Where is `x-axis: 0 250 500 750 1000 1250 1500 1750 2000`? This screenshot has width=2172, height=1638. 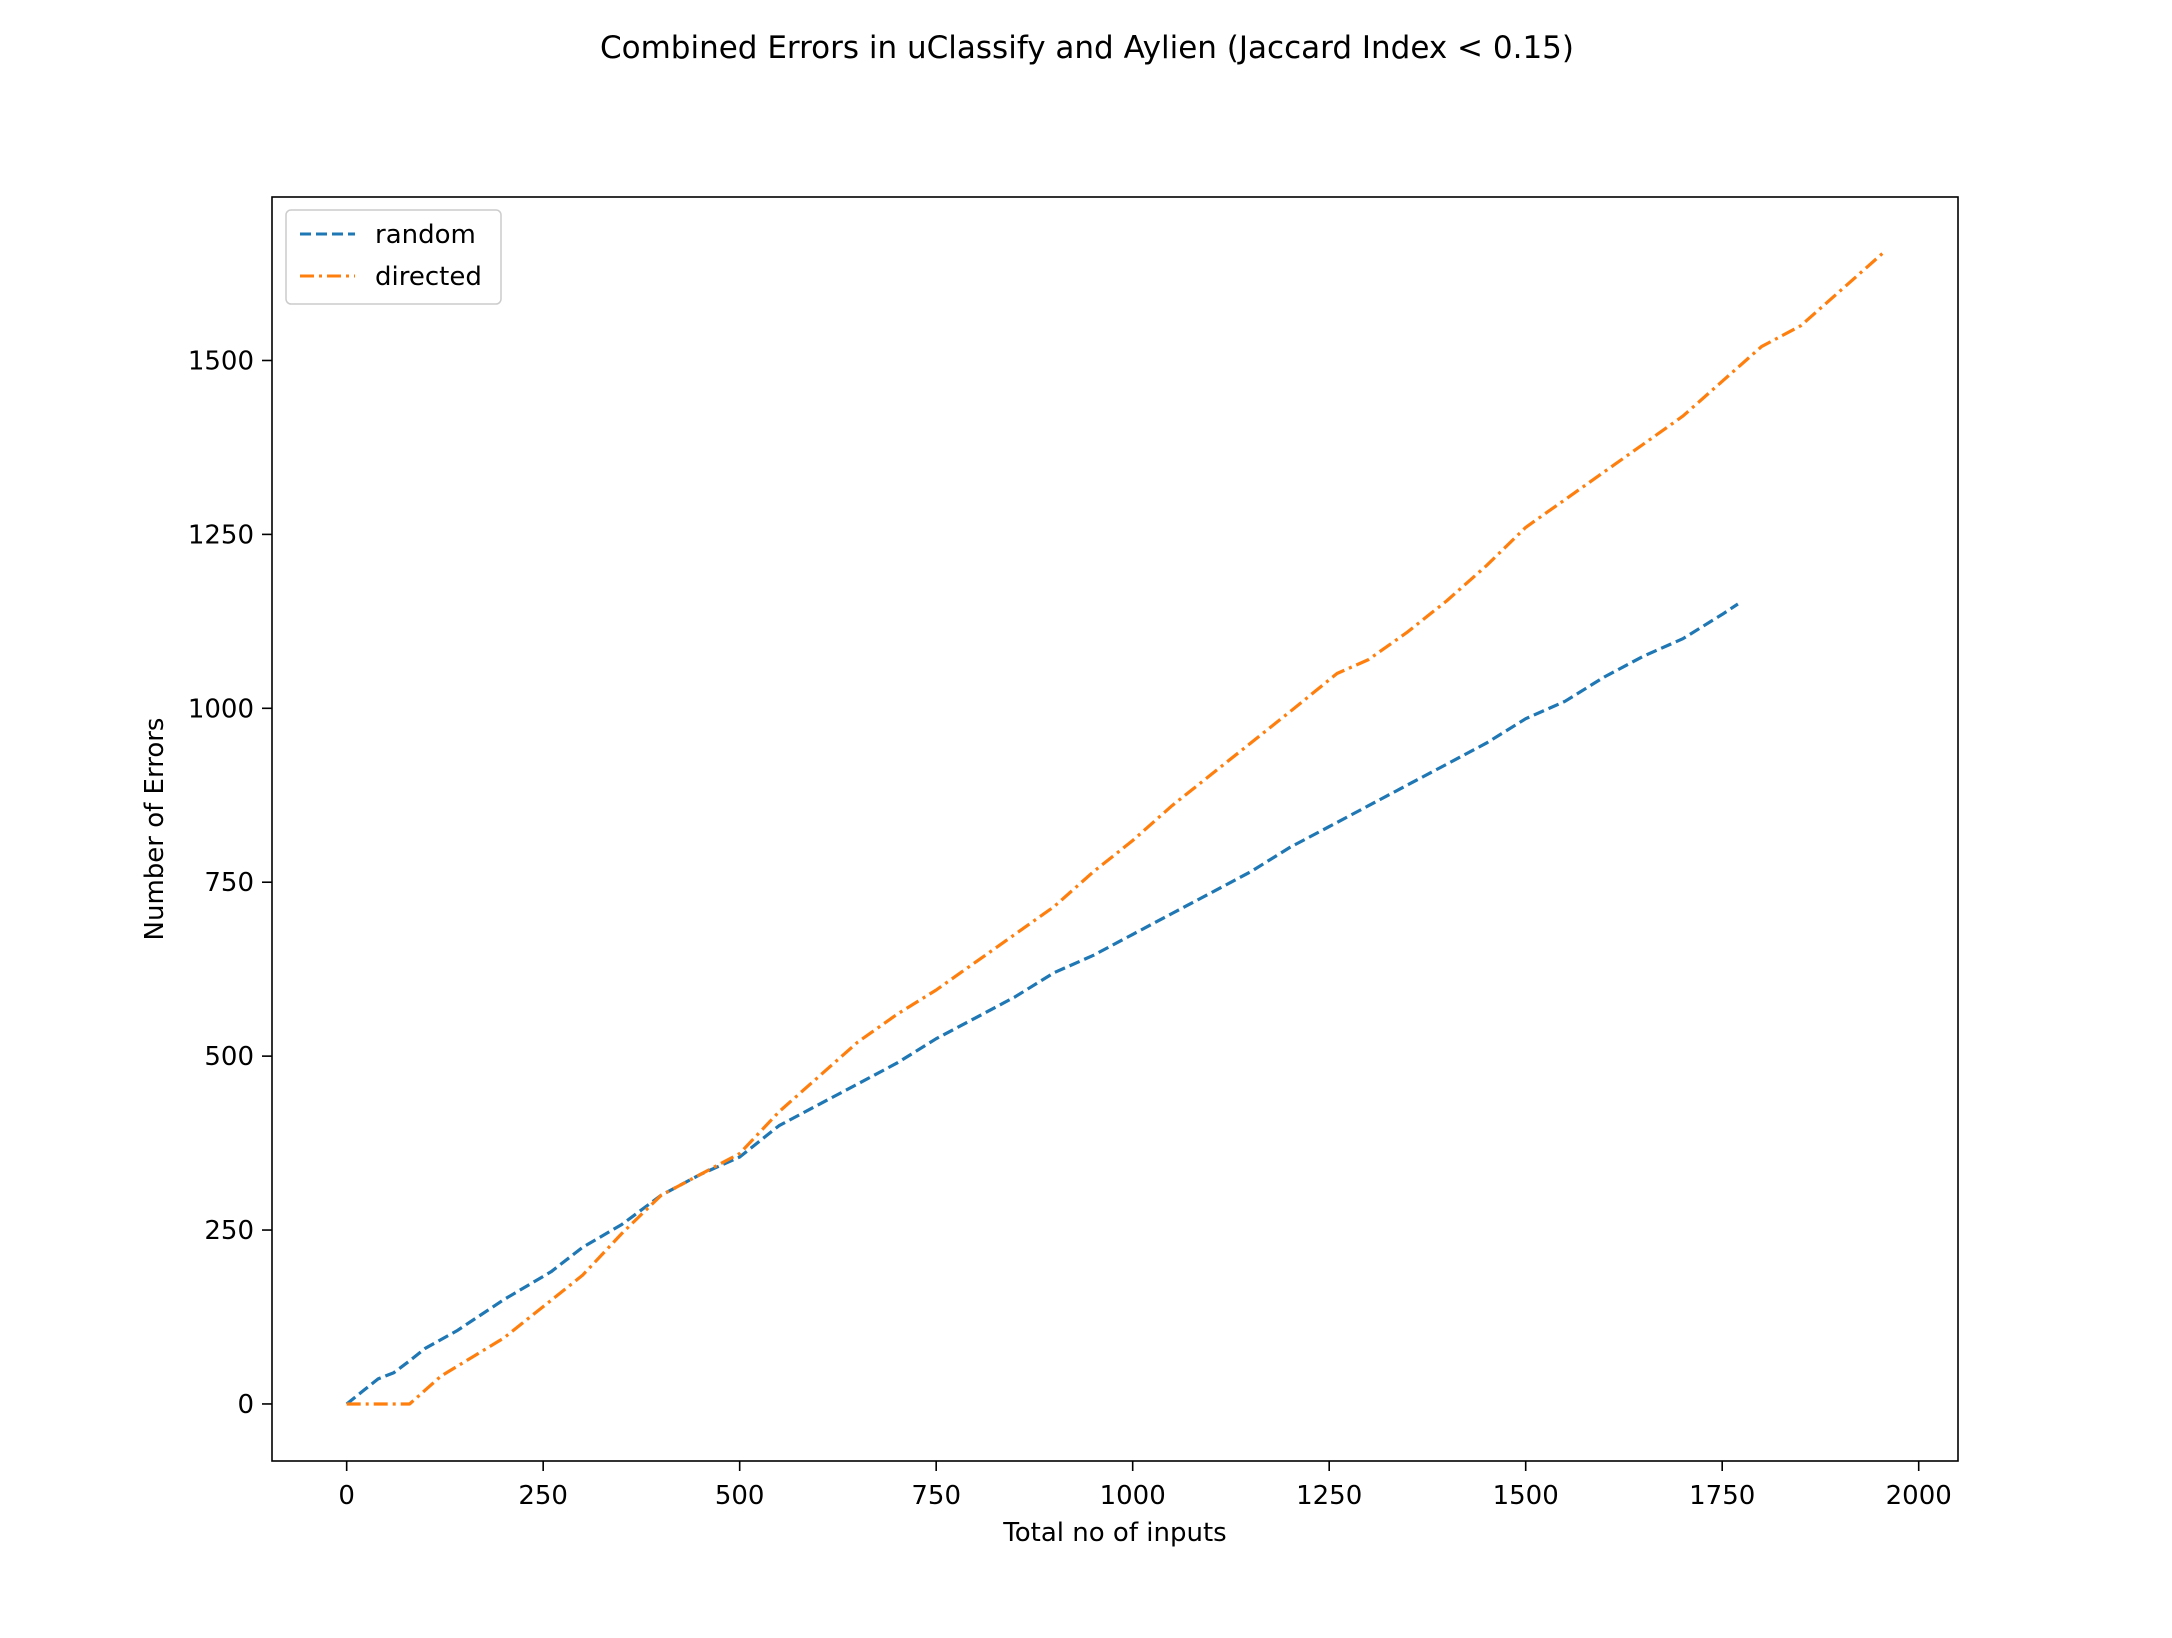
x-axis: 0 250 500 750 1000 1250 1500 1750 2000 is located at coordinates (1145, 1486).